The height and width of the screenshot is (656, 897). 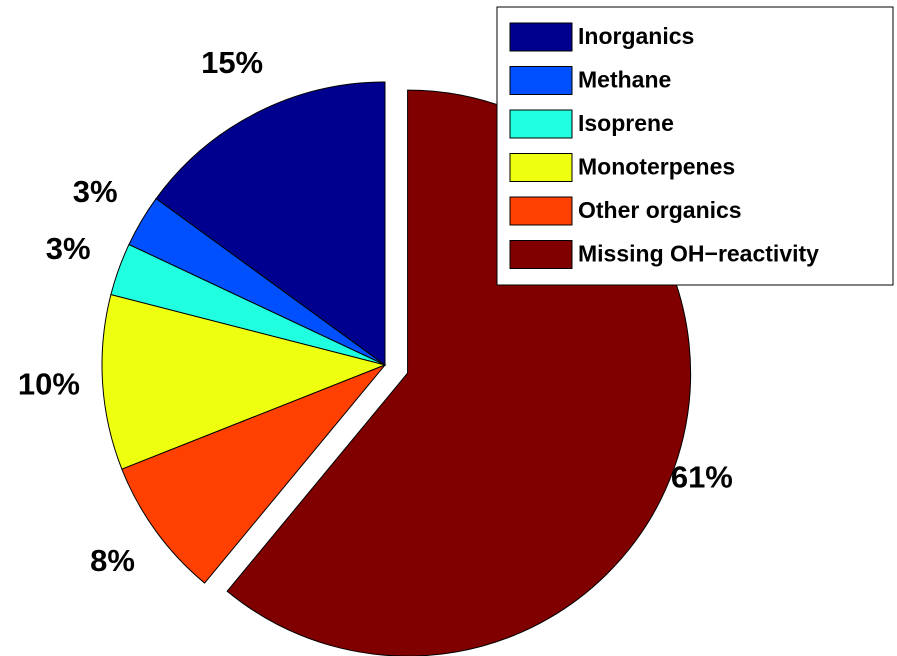 I want to click on legend-label: Inorganics, so click(x=636, y=36).